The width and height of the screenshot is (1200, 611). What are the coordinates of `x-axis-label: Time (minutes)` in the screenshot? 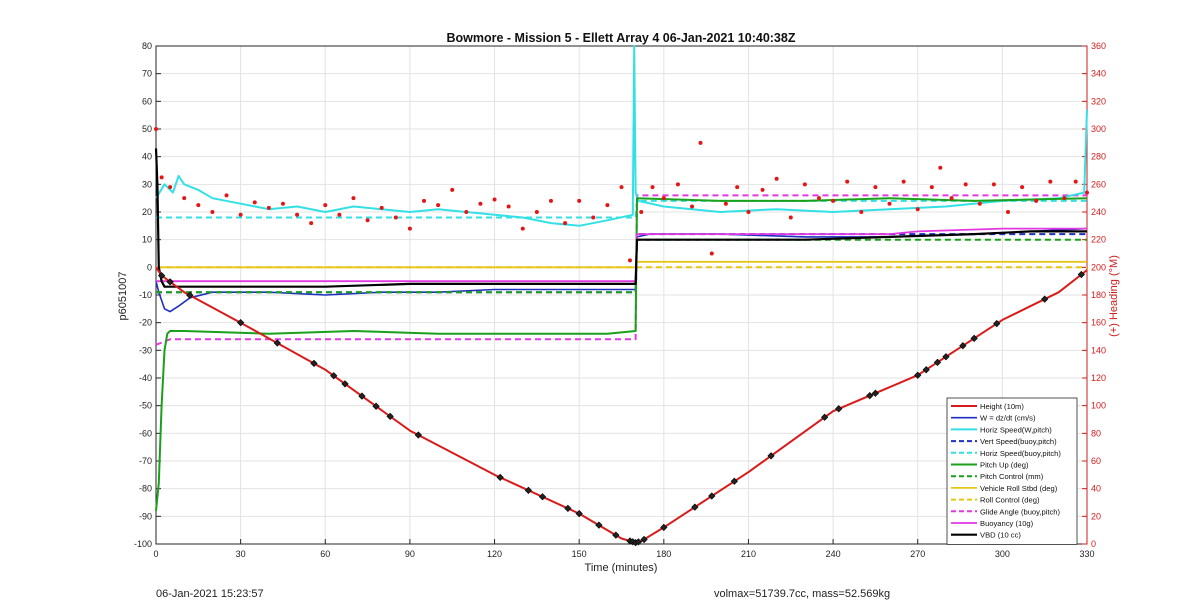 It's located at (621, 568).